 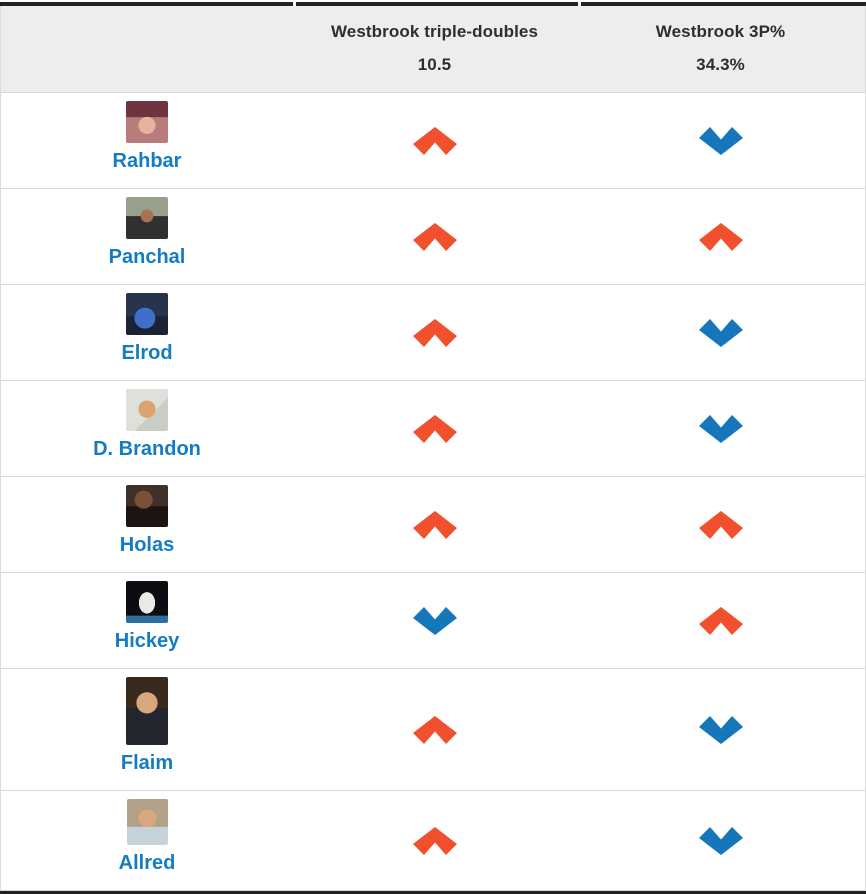 I want to click on player-name-link: Panchal, so click(x=147, y=257).